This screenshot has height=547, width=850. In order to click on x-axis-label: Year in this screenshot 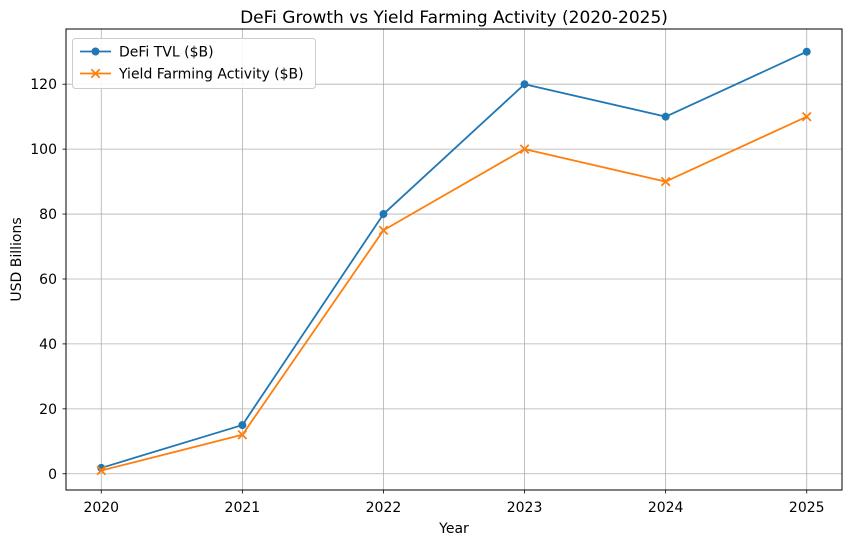, I will do `click(453, 529)`.